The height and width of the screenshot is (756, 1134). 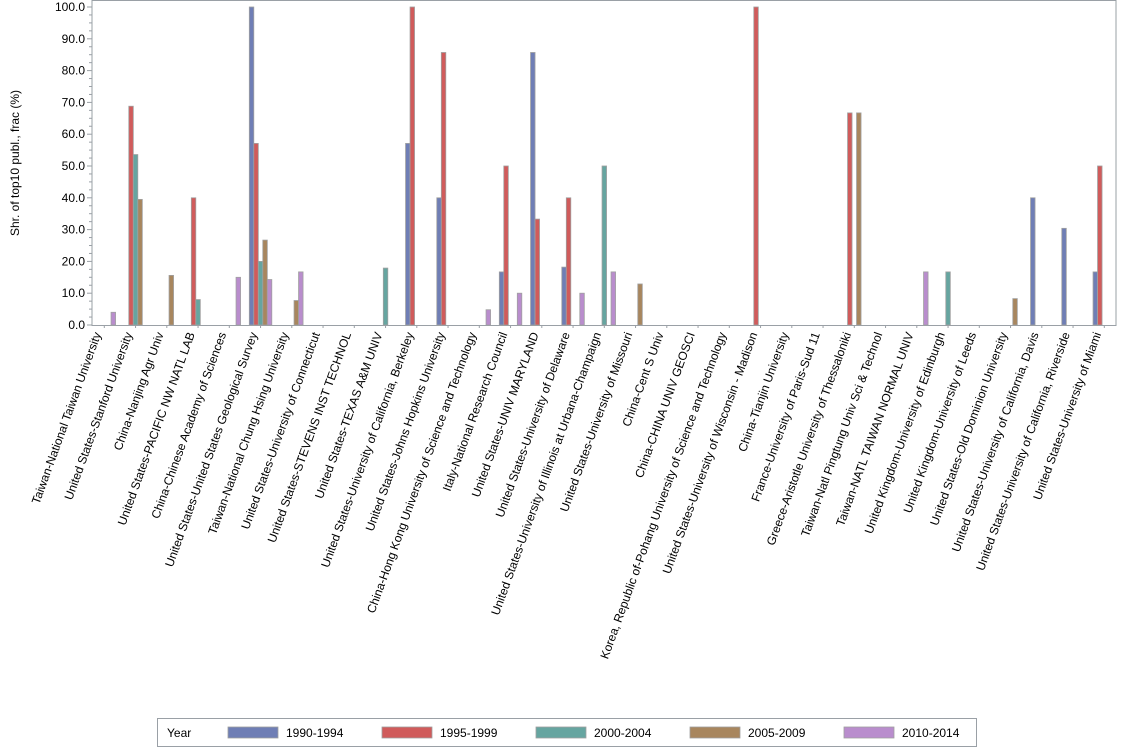 What do you see at coordinates (74, 261) in the screenshot?
I see `y-tick-label: 20.0` at bounding box center [74, 261].